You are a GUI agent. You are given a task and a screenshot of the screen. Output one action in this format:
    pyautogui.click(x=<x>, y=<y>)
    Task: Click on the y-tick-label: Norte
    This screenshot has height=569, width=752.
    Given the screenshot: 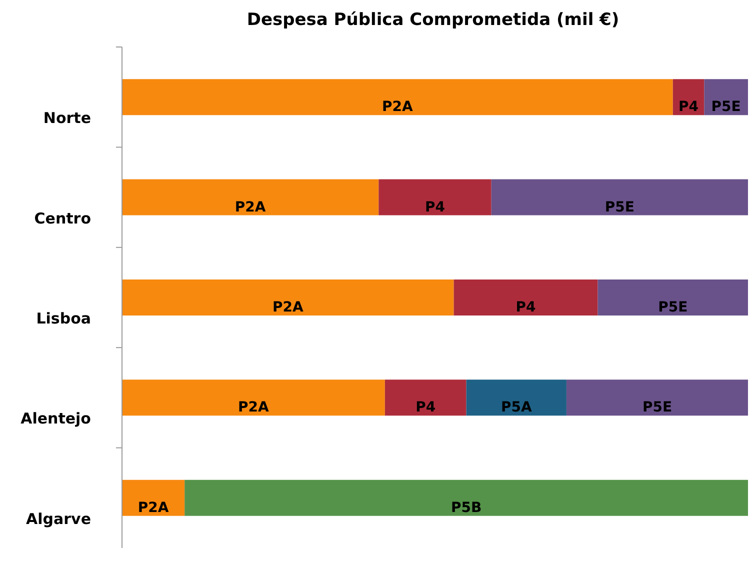 What is the action you would take?
    pyautogui.click(x=67, y=118)
    